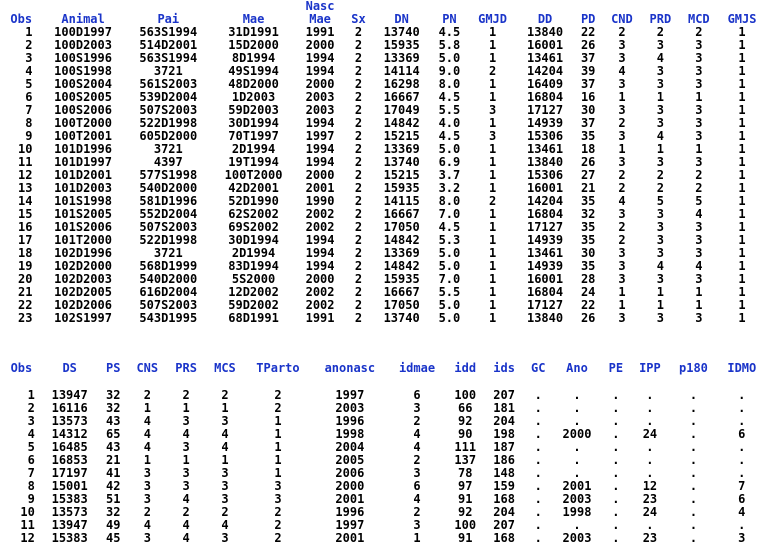  What do you see at coordinates (465, 447) in the screenshot?
I see `table-cell: 111` at bounding box center [465, 447].